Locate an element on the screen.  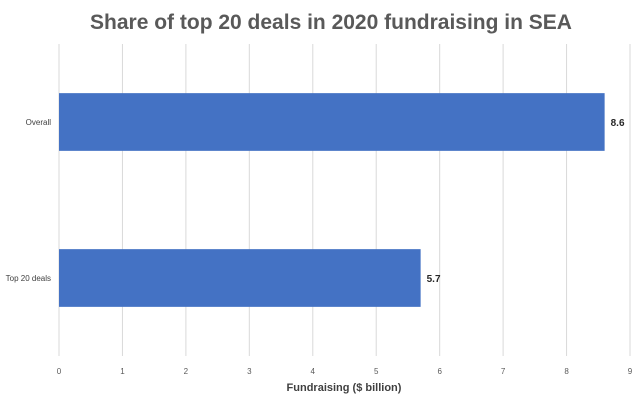
x-tick-label: 5 is located at coordinates (376, 371).